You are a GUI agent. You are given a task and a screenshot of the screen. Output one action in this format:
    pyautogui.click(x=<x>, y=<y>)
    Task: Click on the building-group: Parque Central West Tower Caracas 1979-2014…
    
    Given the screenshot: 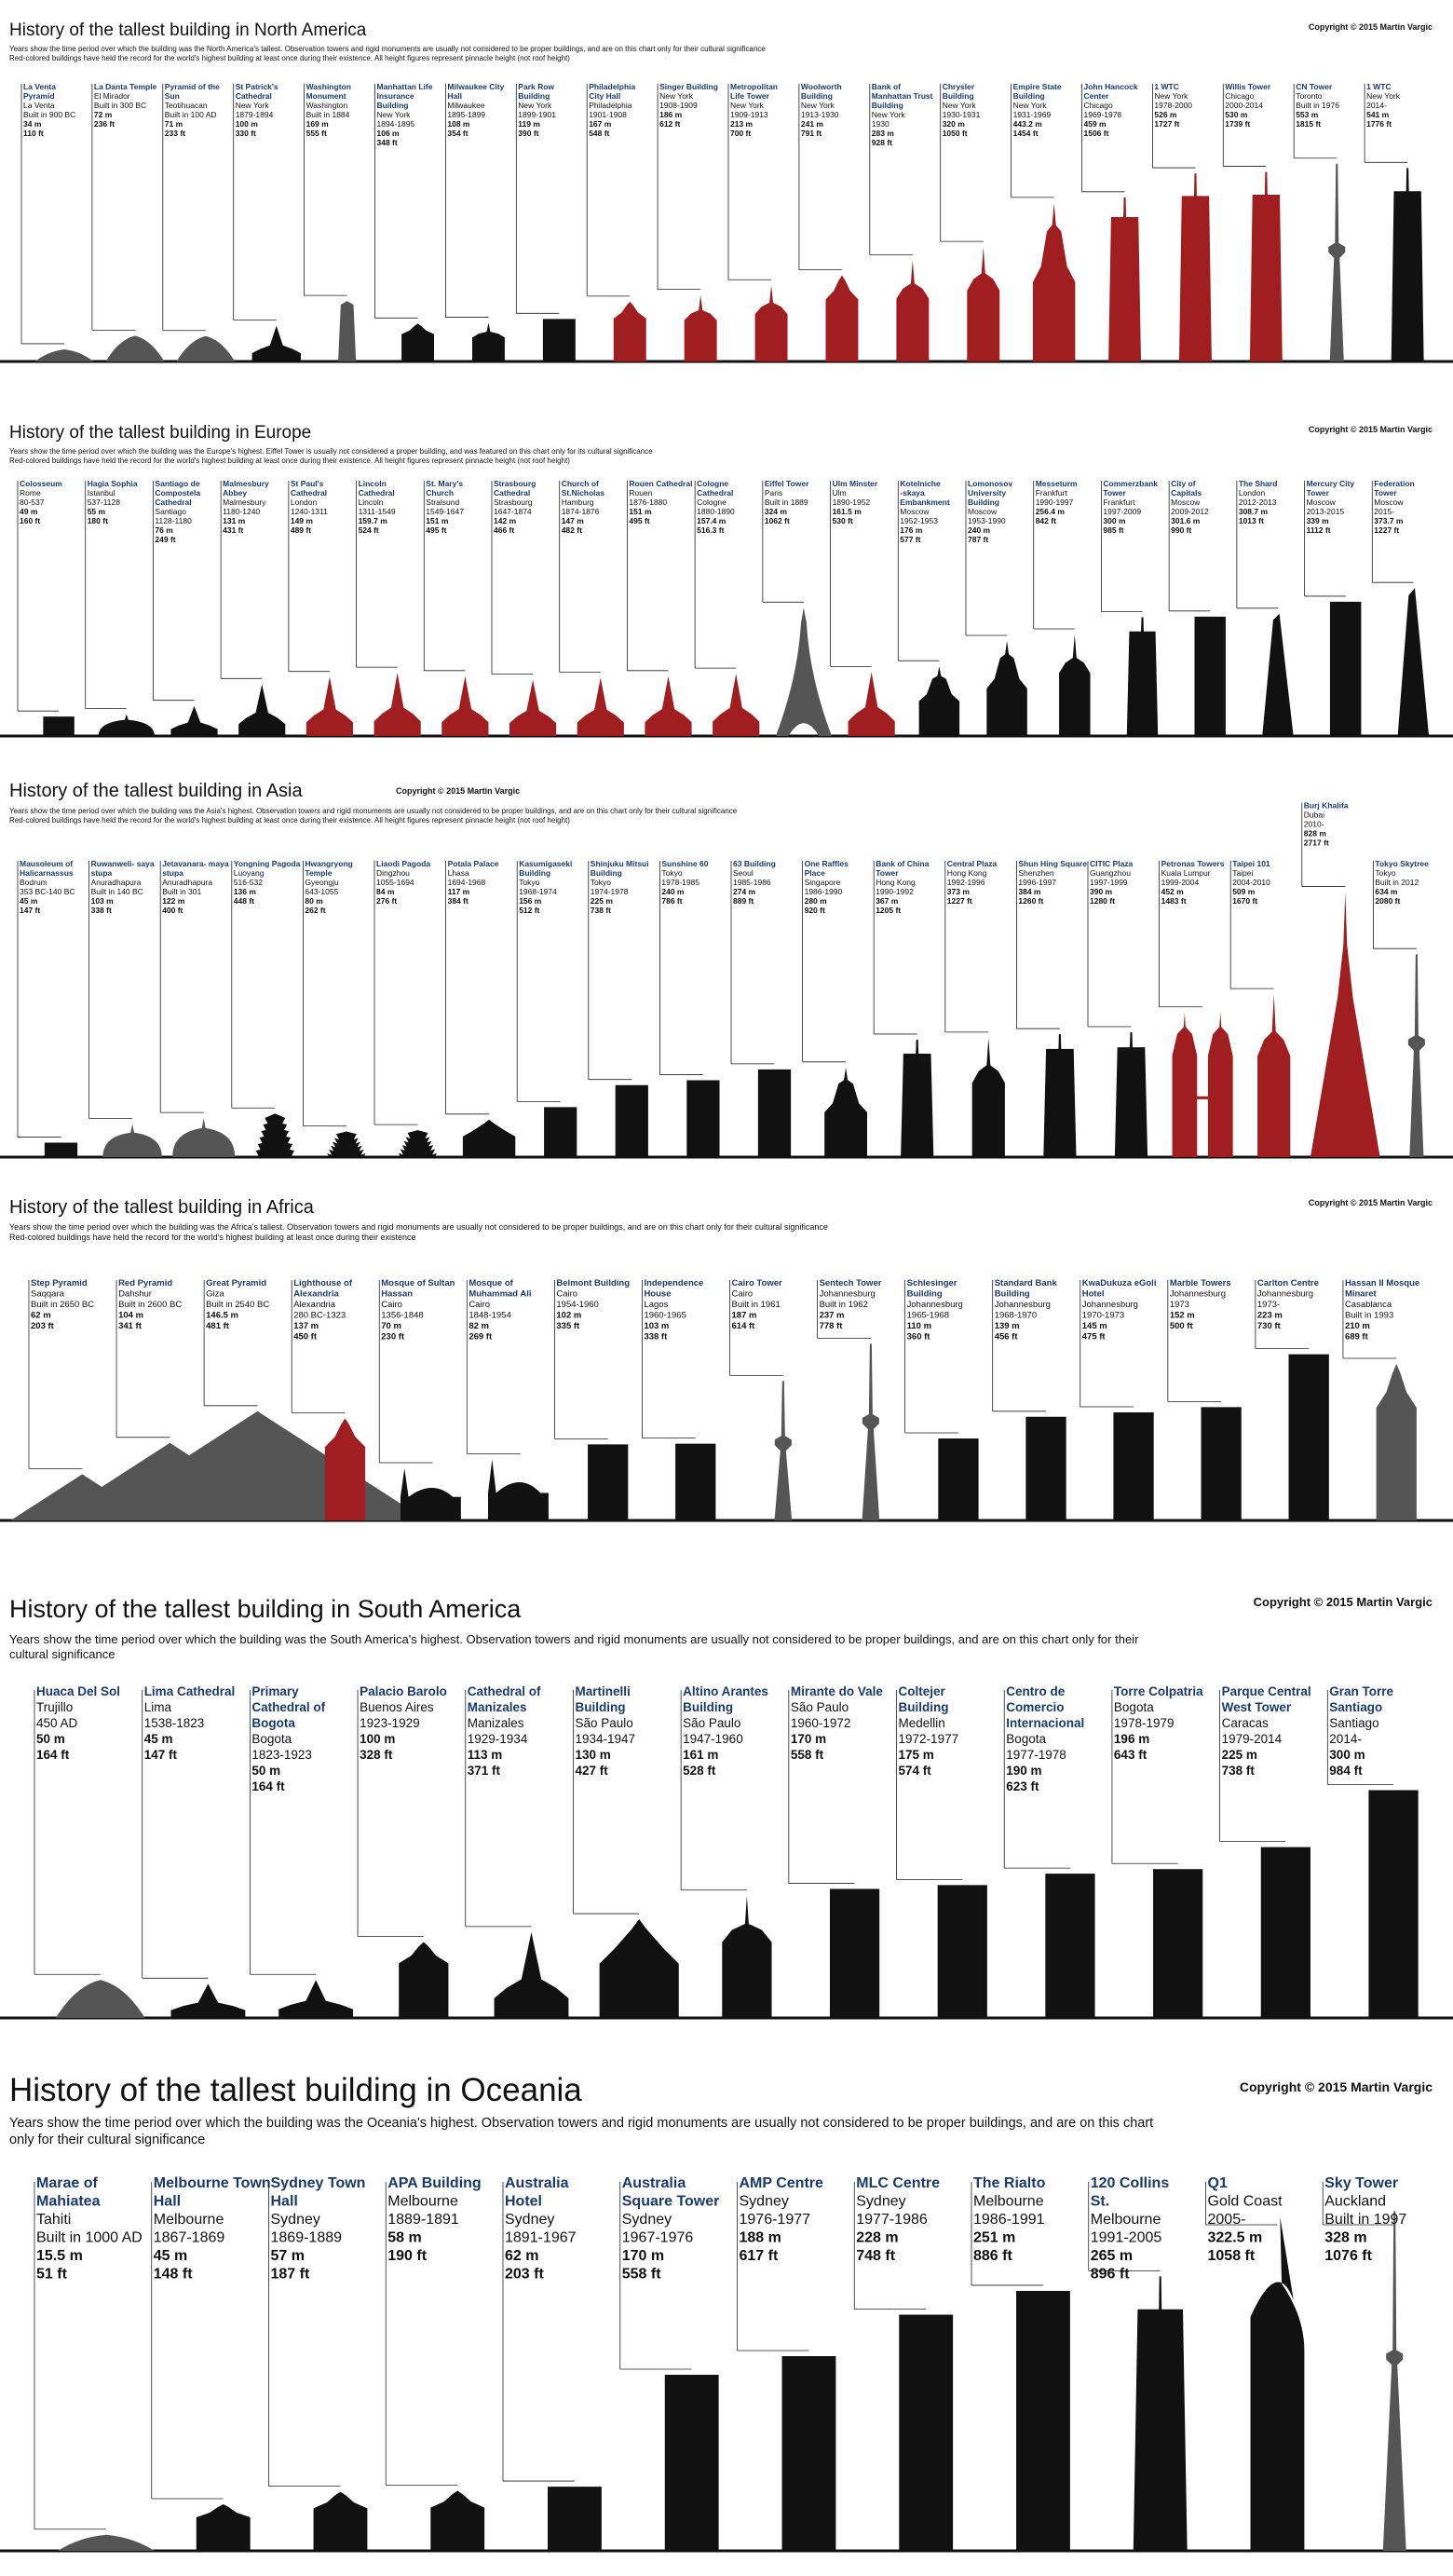 What is the action you would take?
    pyautogui.click(x=1265, y=1851)
    